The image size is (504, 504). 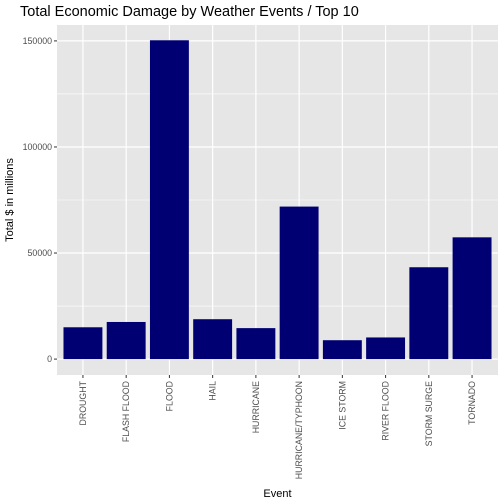 What do you see at coordinates (429, 413) in the screenshot?
I see `x-tick-label: STORM SURGE` at bounding box center [429, 413].